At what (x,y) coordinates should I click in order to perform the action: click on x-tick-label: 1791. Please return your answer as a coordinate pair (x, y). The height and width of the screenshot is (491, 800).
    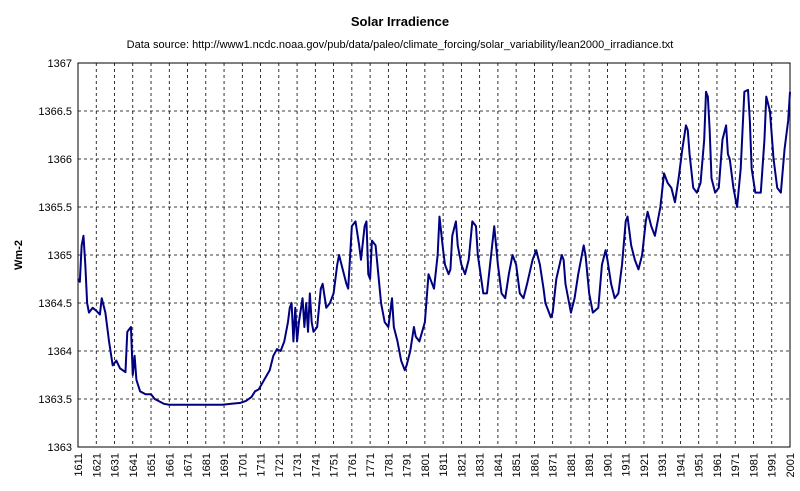
    Looking at the image, I should click on (408, 465).